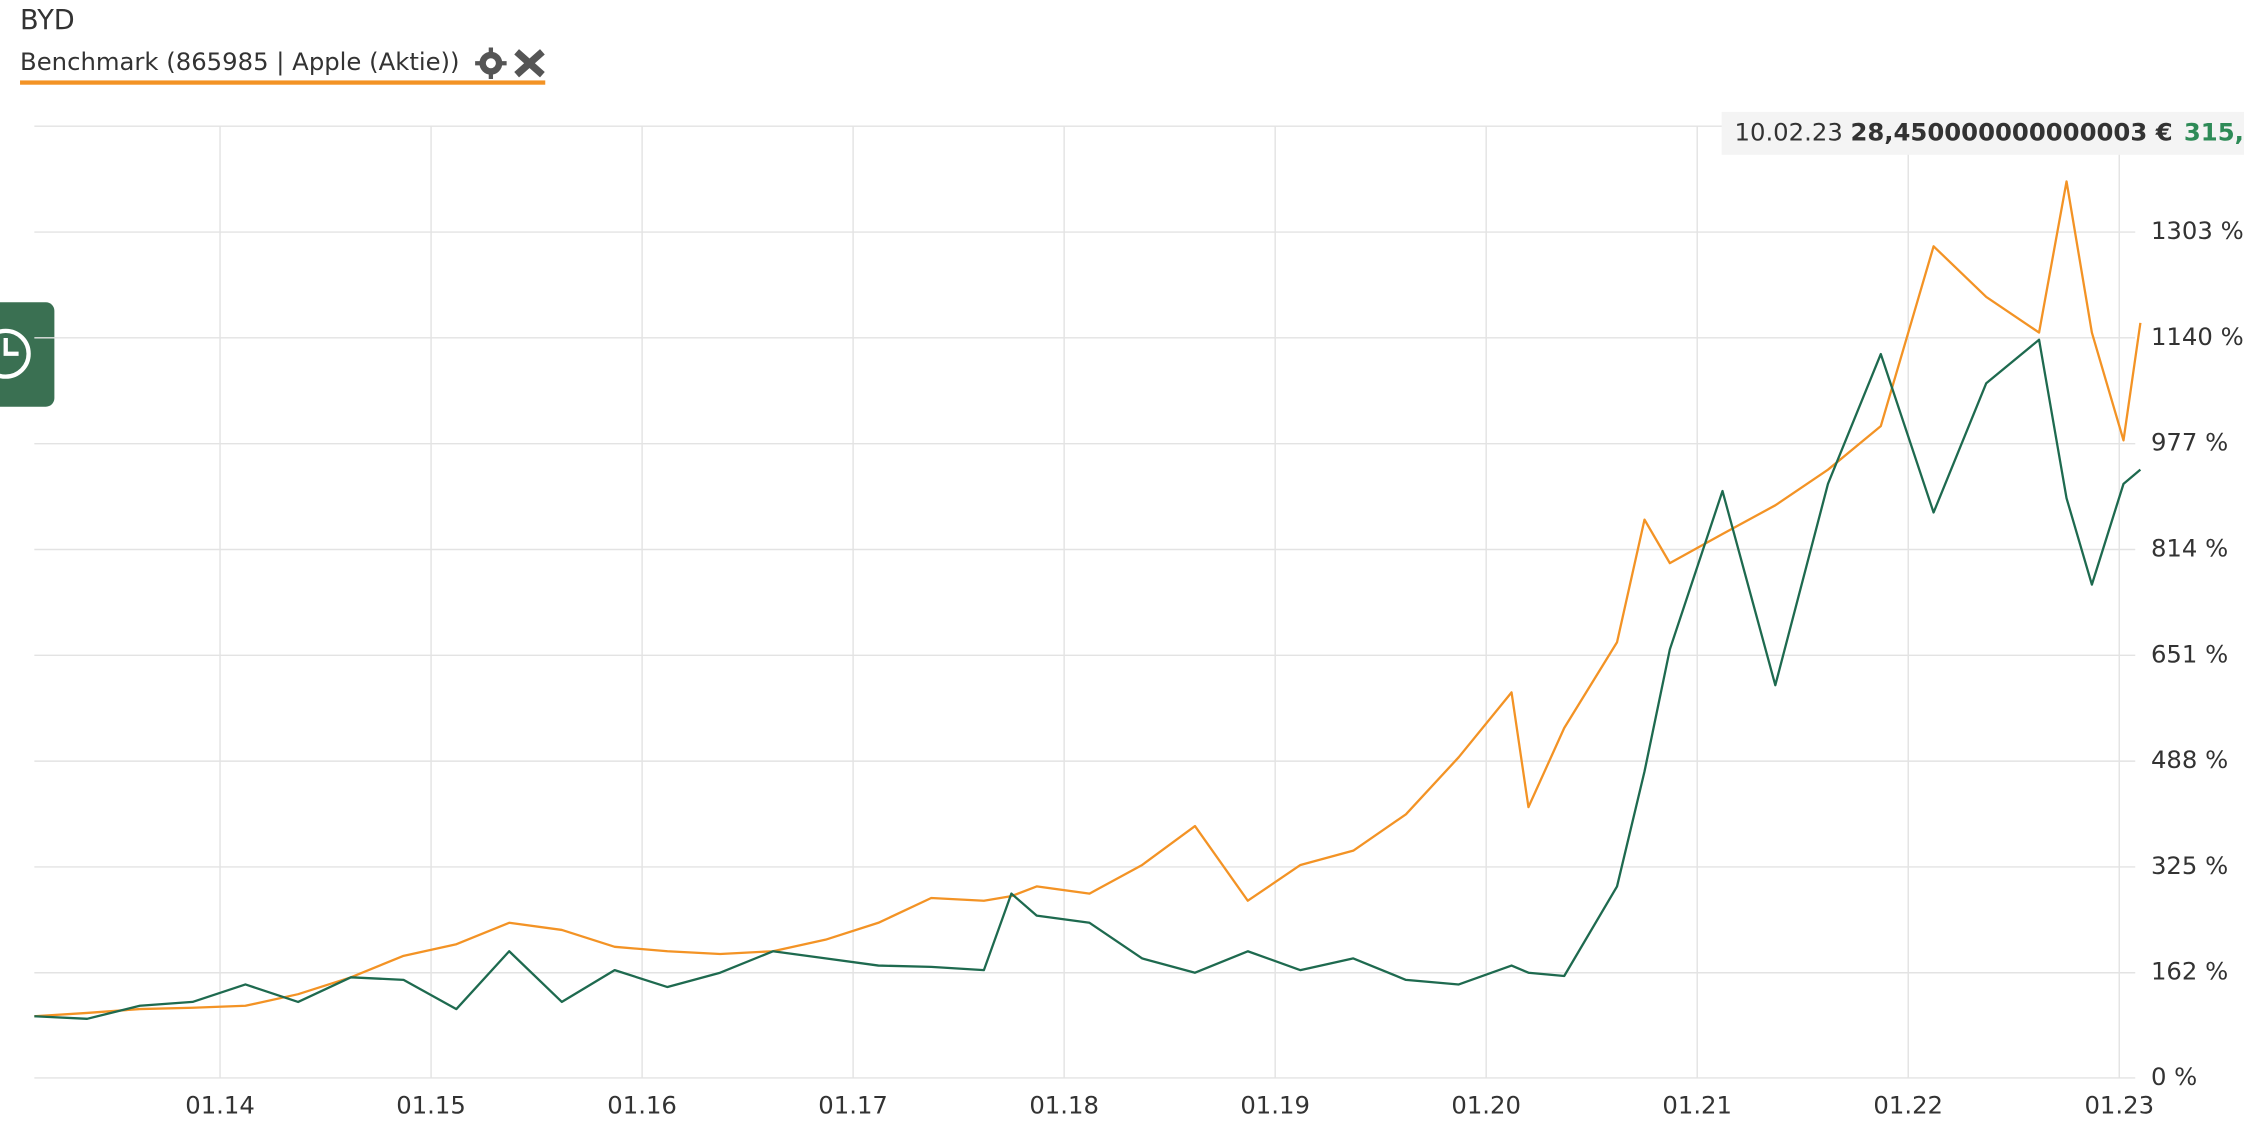 This screenshot has height=1134, width=2244. I want to click on x-tick-label: 01.20, so click(1486, 1105).